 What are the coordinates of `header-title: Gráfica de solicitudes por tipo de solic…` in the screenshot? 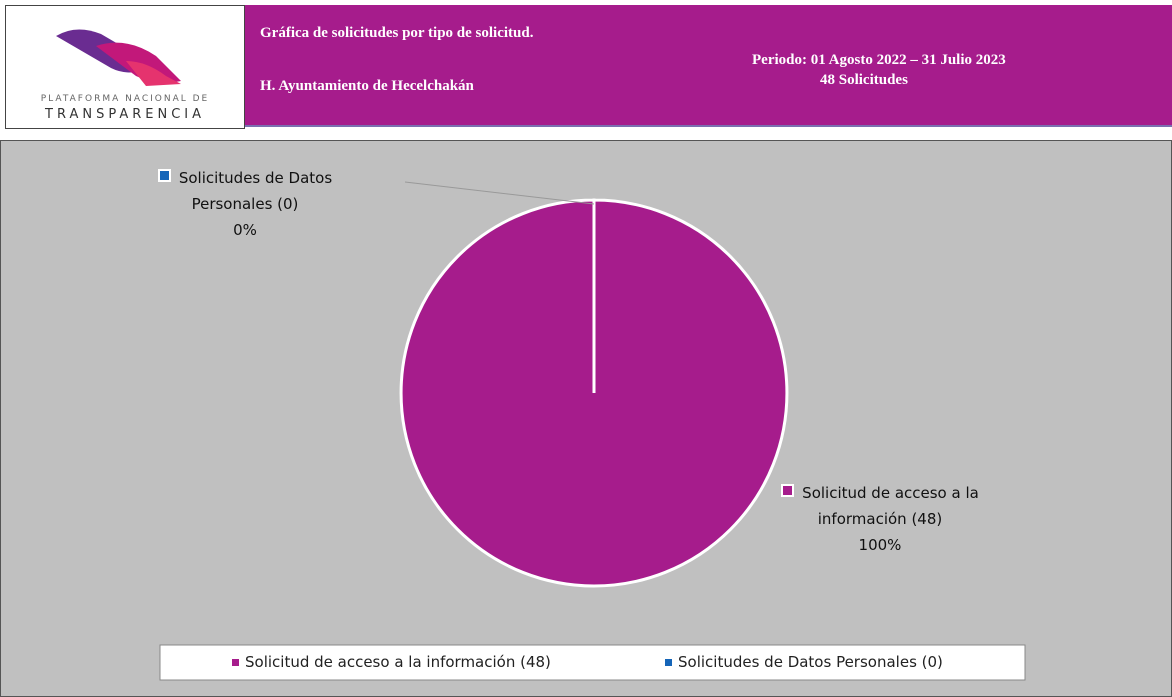 It's located at (397, 33).